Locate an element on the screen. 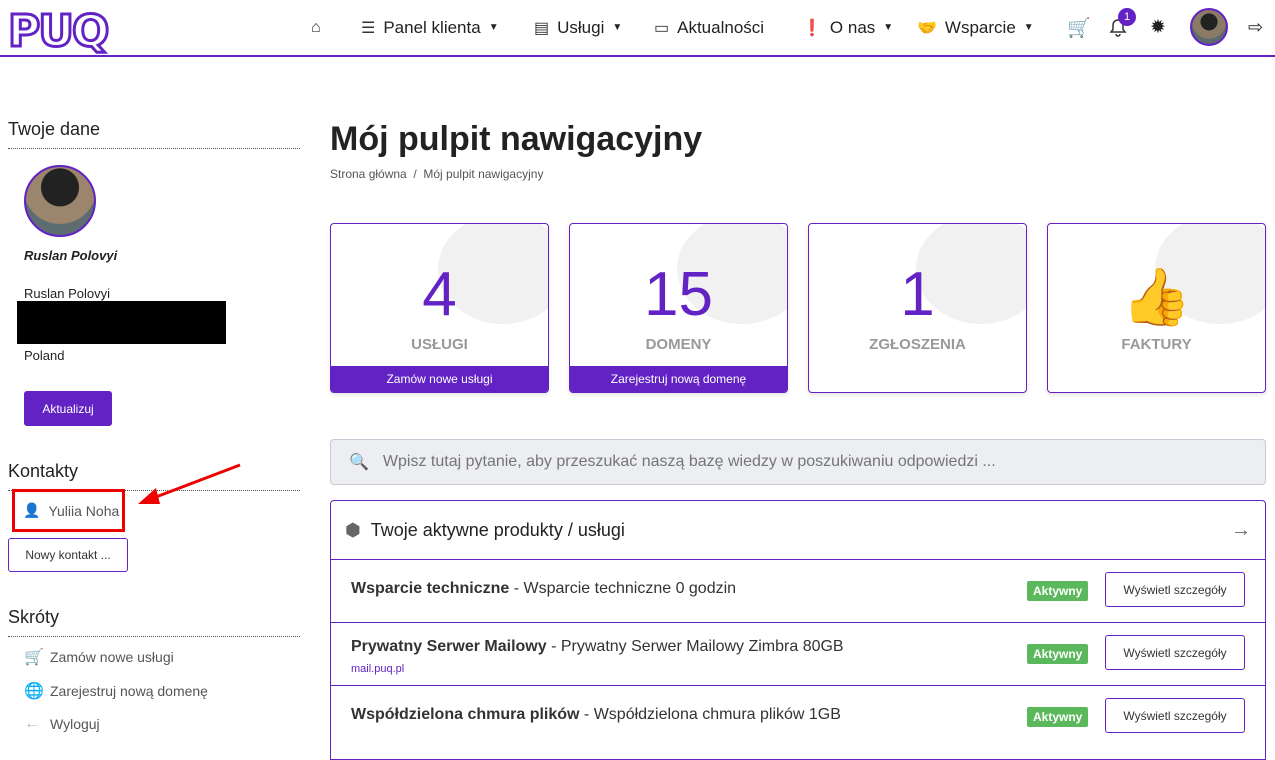  nav-aktualnosci: ▭ Aktualności is located at coordinates (709, 28).